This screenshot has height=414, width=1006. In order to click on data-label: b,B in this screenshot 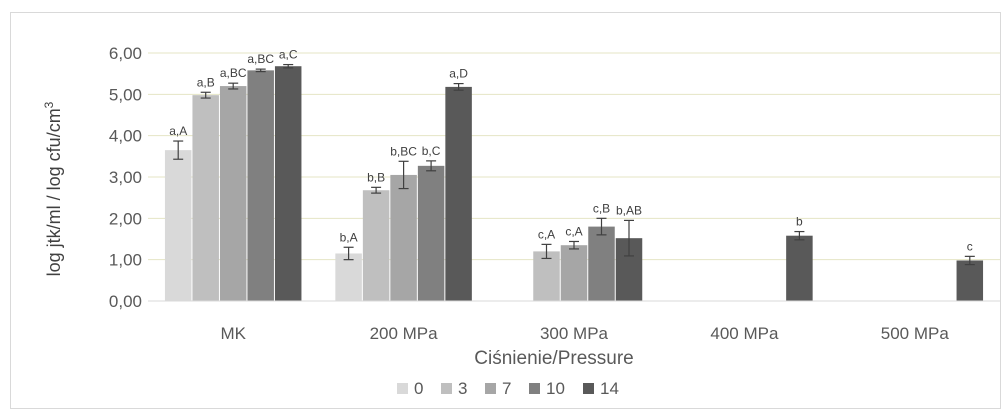, I will do `click(376, 177)`.